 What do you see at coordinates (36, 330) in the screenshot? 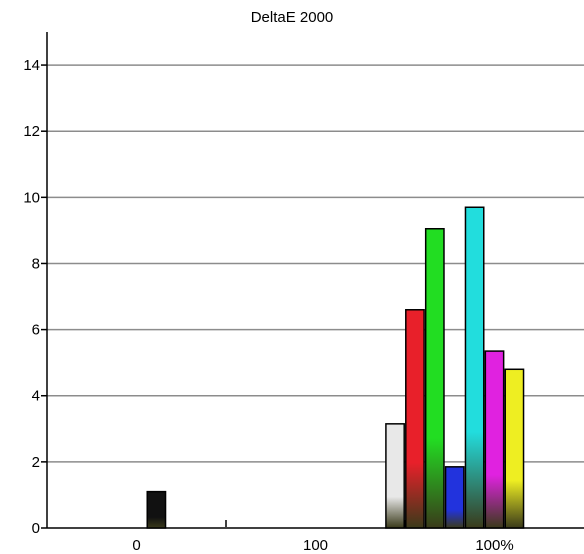
I see `y-tick-label: 6` at bounding box center [36, 330].